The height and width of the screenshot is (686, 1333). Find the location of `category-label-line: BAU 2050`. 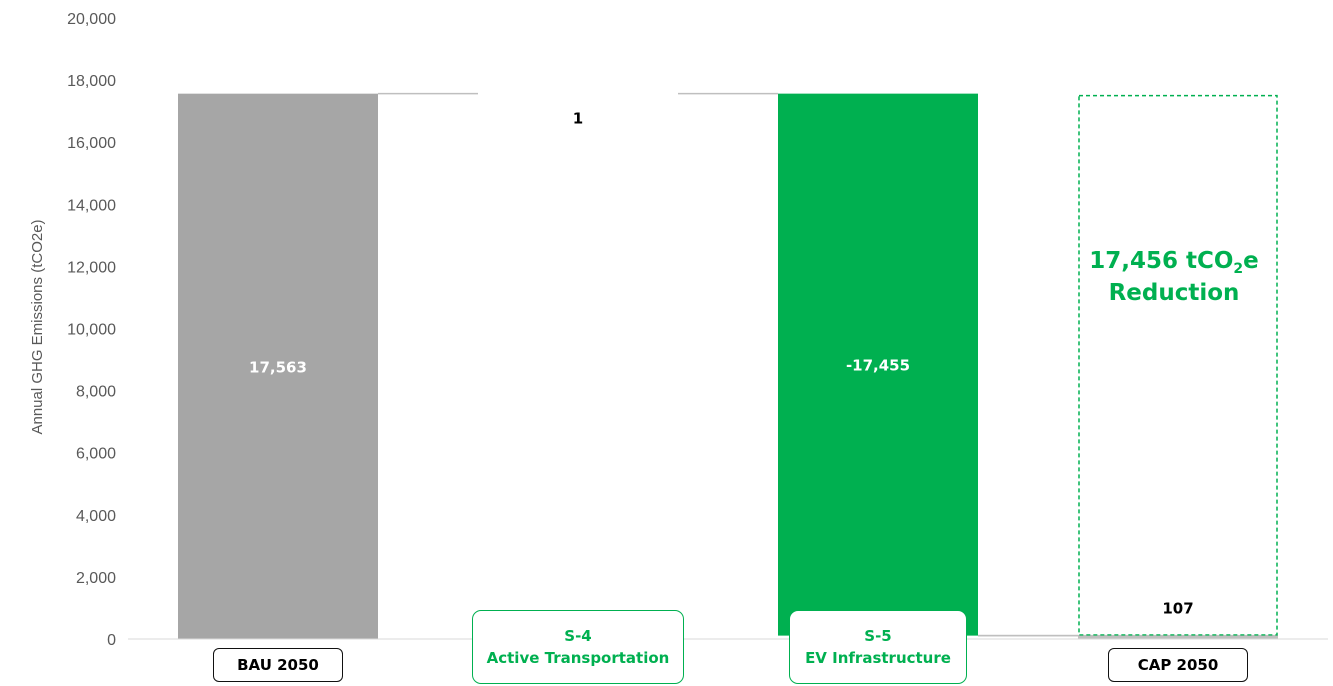

category-label-line: BAU 2050 is located at coordinates (278, 665).